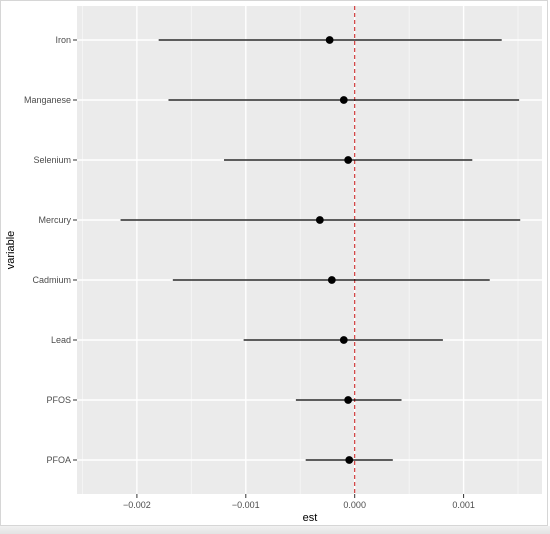 Image resolution: width=550 pixels, height=534 pixels. What do you see at coordinates (343, 340) in the screenshot?
I see `estimate-point-lead` at bounding box center [343, 340].